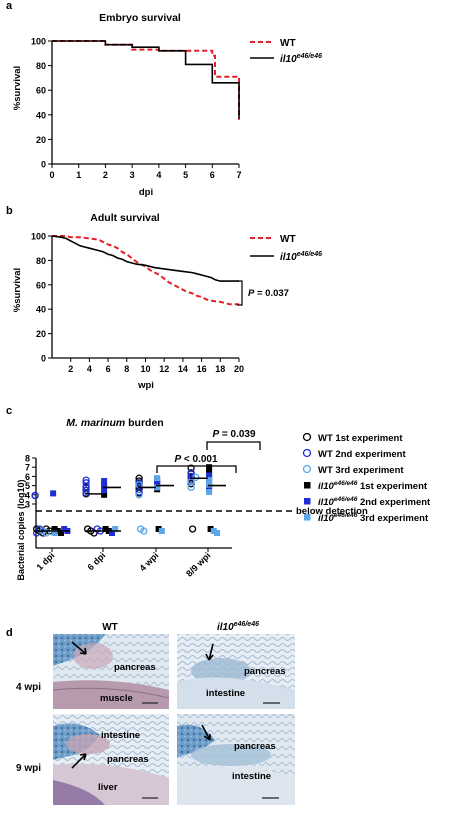 This screenshot has height=823, width=466. Describe the element at coordinates (286, 51) in the screenshot. I see `panel-a-legend: WT il10e46/e46` at that location.